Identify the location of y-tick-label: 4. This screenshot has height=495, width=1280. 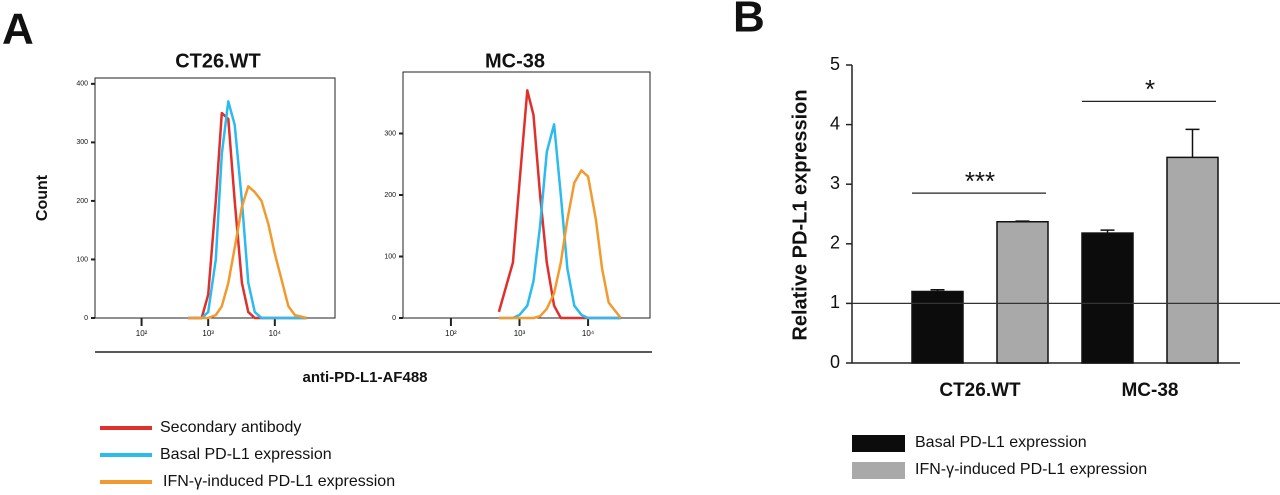
(835, 123).